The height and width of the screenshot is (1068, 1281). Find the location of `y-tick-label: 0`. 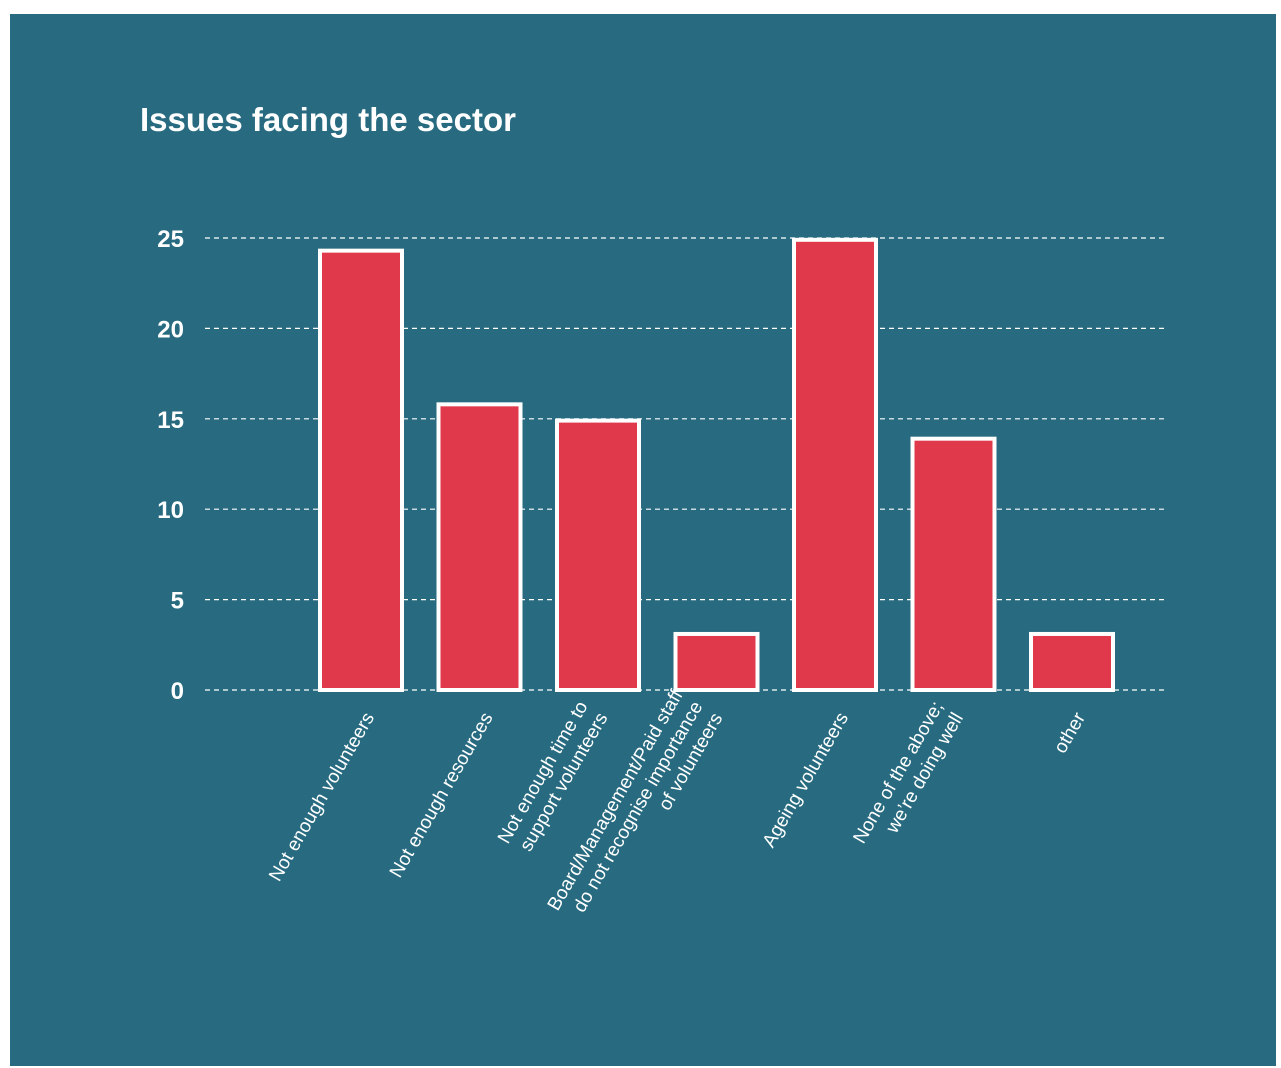

y-tick-label: 0 is located at coordinates (177, 691).